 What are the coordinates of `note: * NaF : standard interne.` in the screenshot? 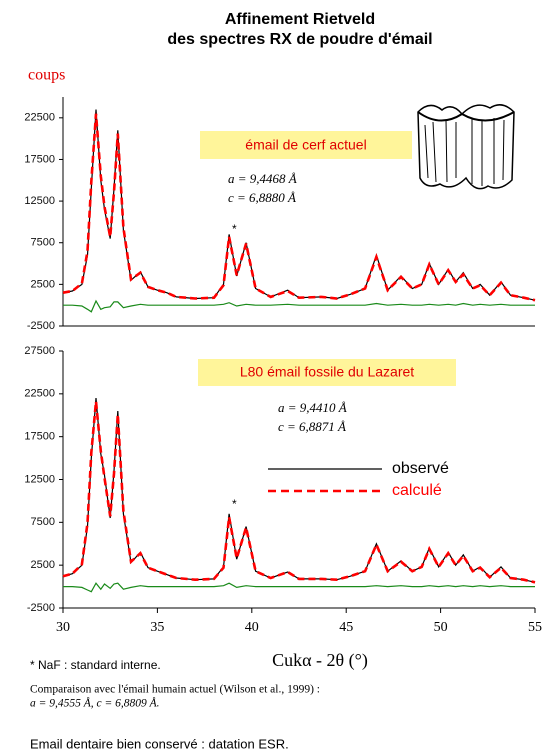 It's located at (95, 665).